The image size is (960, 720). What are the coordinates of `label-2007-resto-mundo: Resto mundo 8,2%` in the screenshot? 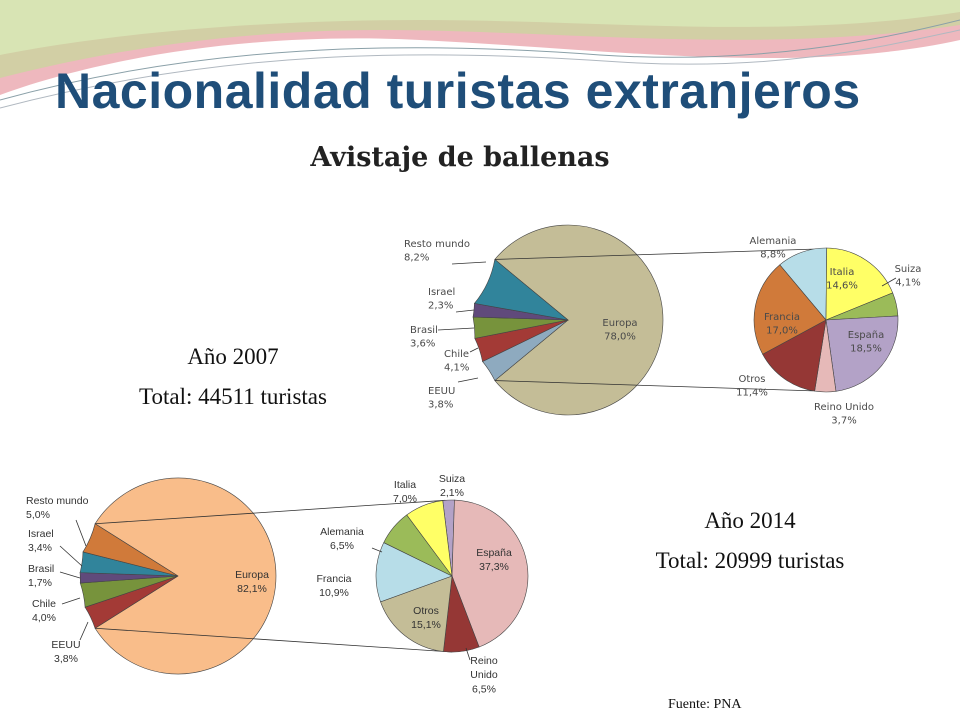 It's located at (437, 251).